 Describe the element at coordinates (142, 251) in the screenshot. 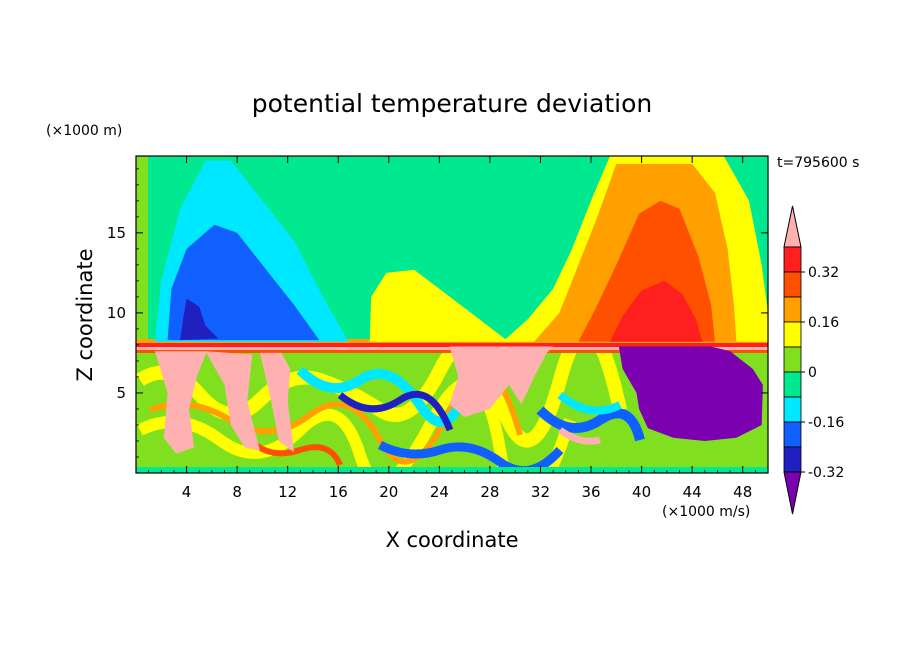

I see `field-left-edge-green` at that location.